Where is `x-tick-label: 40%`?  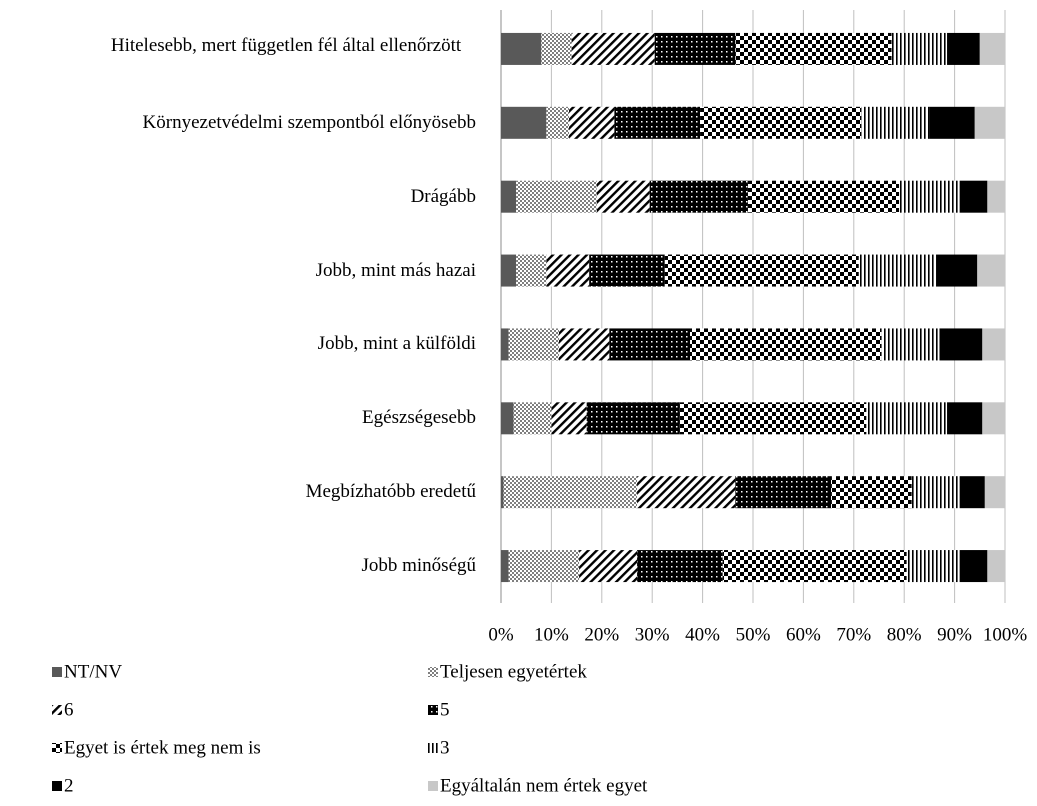 x-tick-label: 40% is located at coordinates (702, 634).